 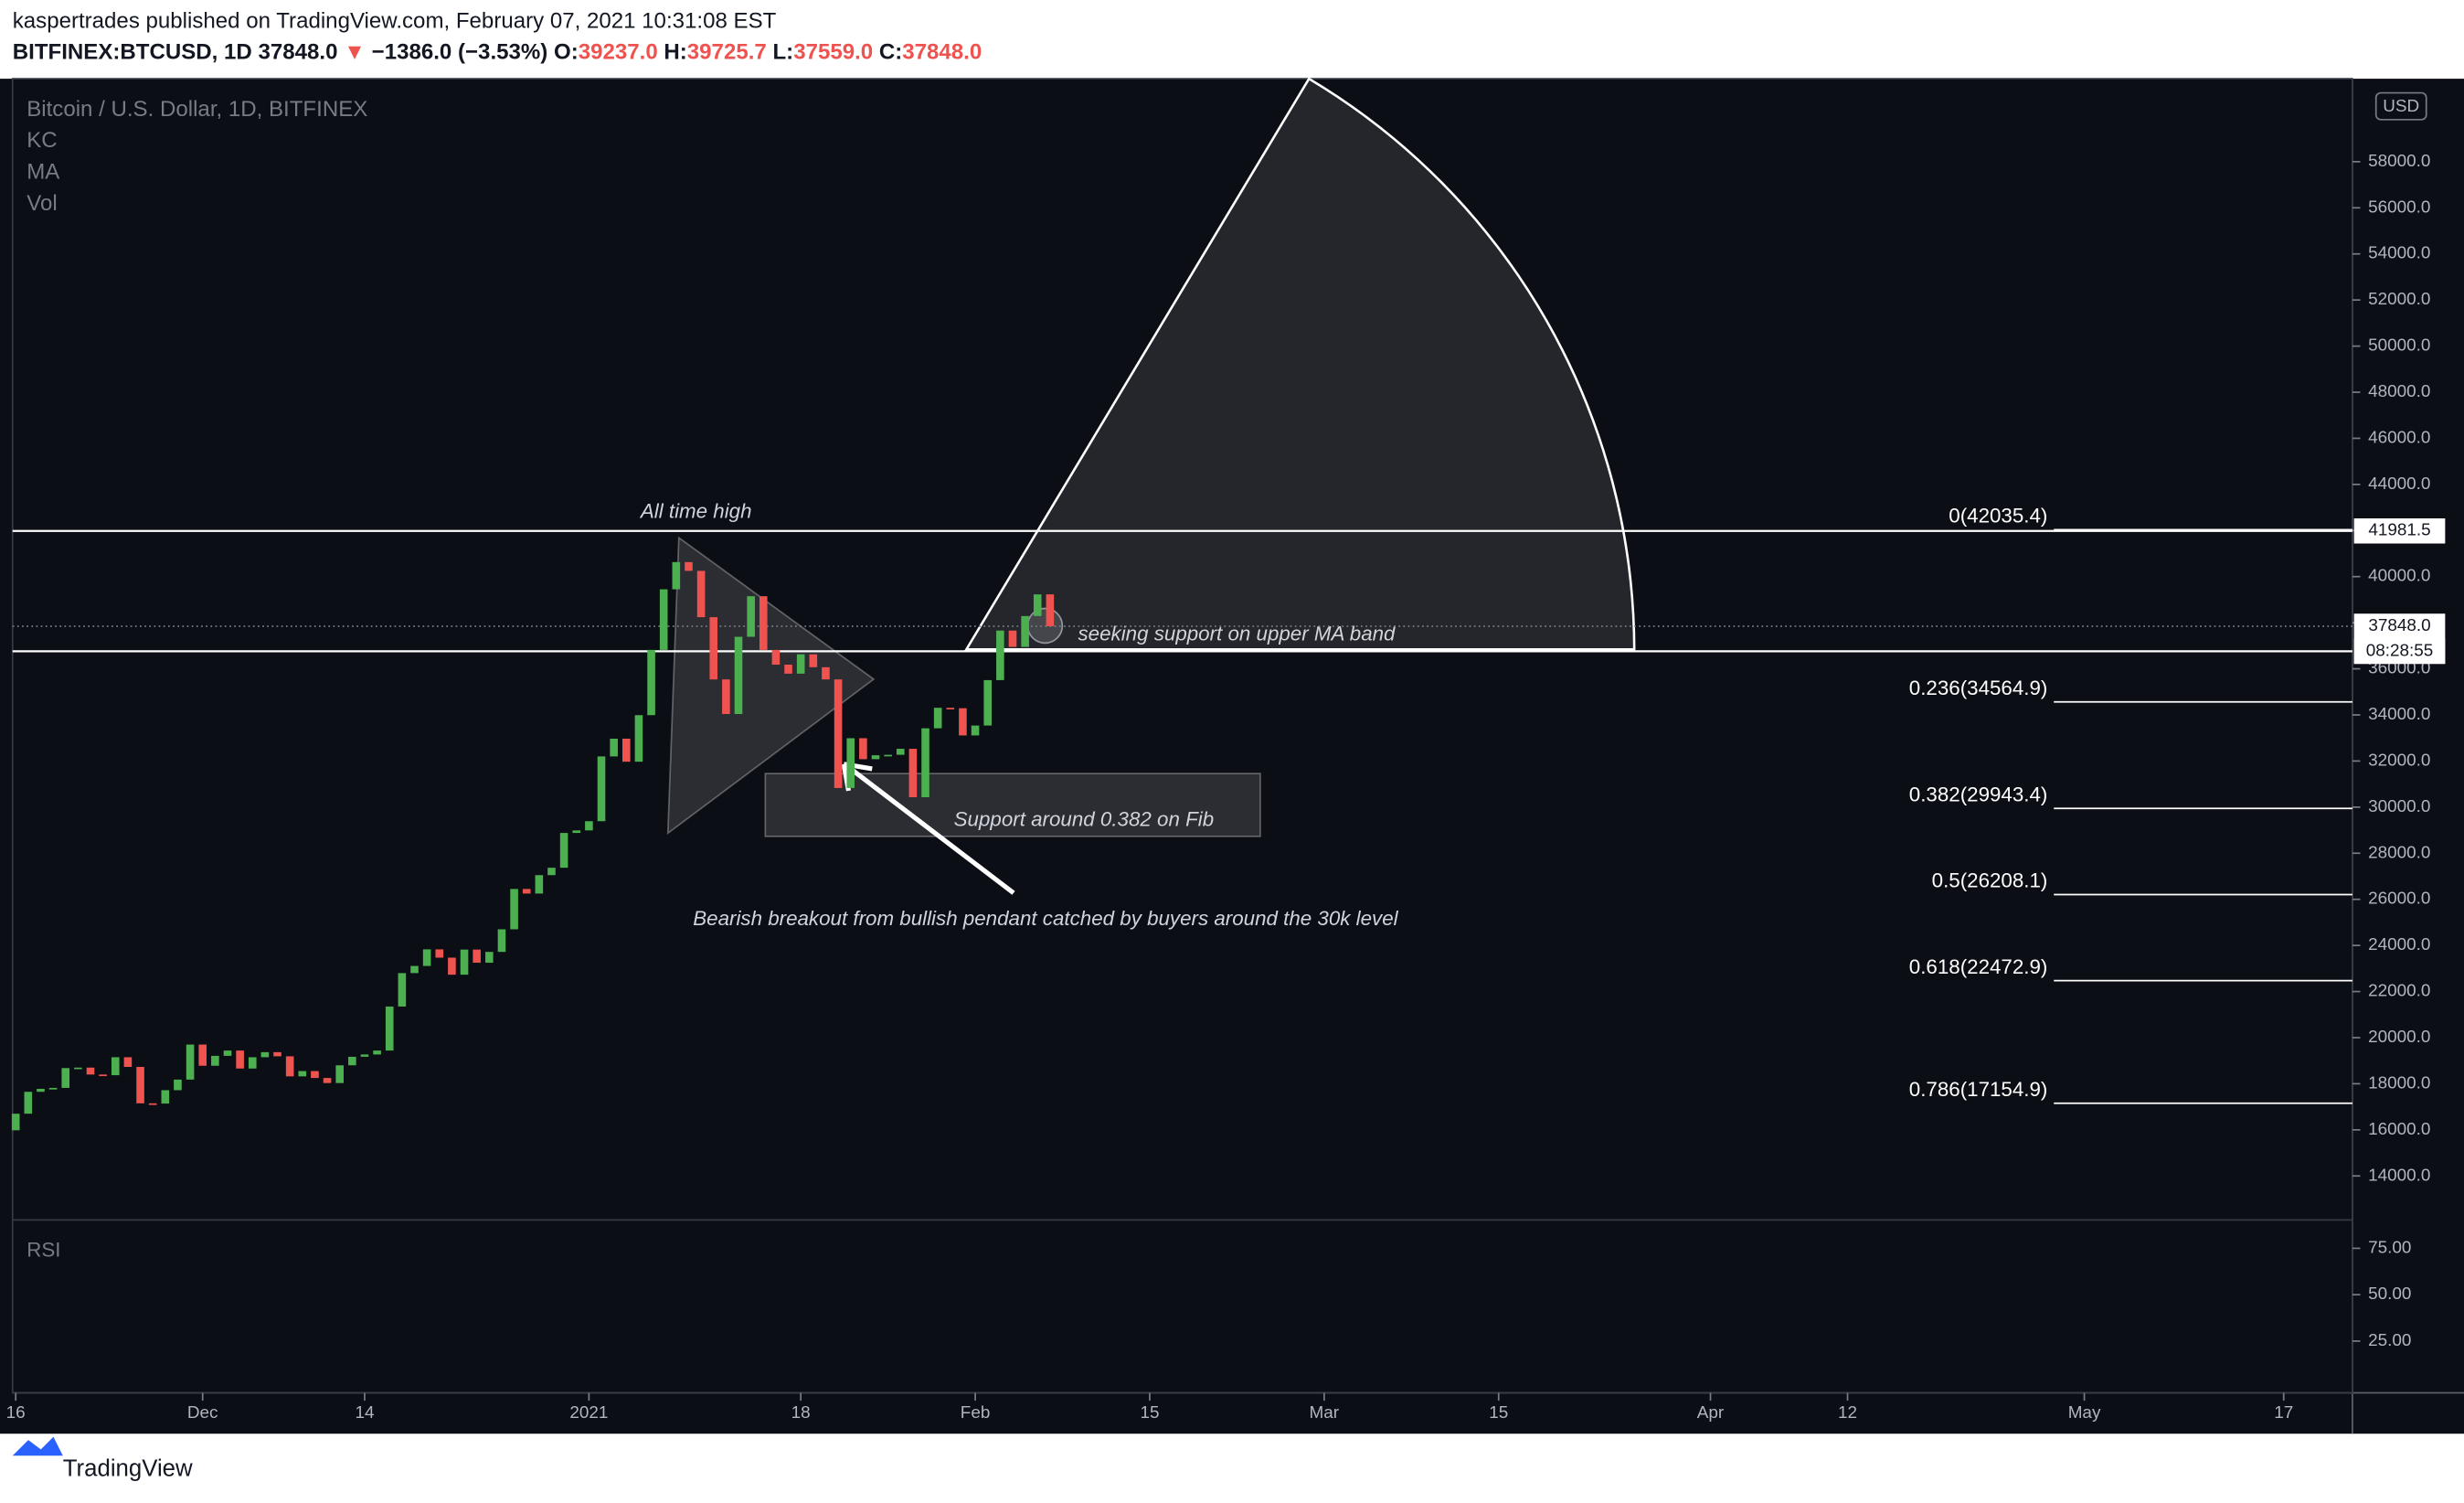 What do you see at coordinates (202, 1413) in the screenshot?
I see `x-tick-label: Dec` at bounding box center [202, 1413].